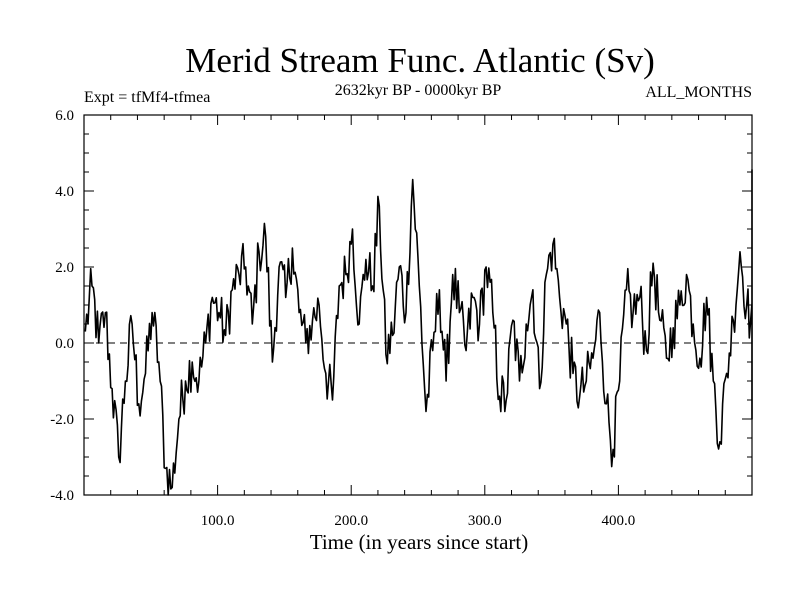 Image resolution: width=800 pixels, height=600 pixels. What do you see at coordinates (62, 420) in the screenshot?
I see `y-tick-label: -2.0` at bounding box center [62, 420].